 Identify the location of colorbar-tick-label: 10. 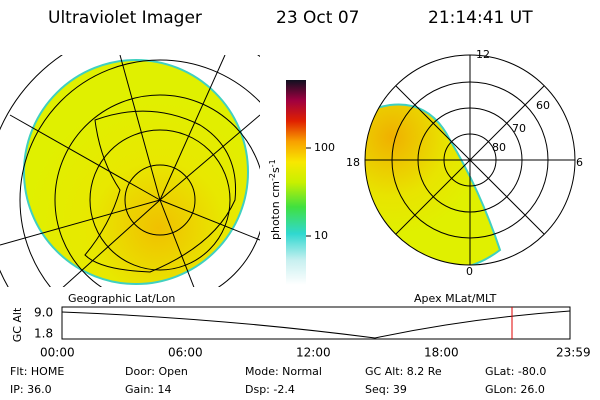
(321, 235).